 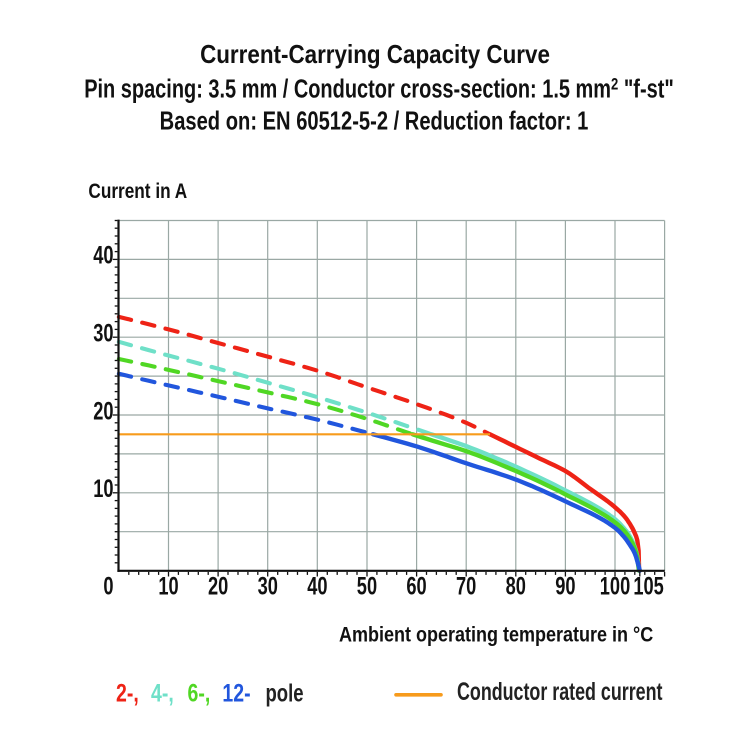 What do you see at coordinates (516, 586) in the screenshot?
I see `svg-text: 80` at bounding box center [516, 586].